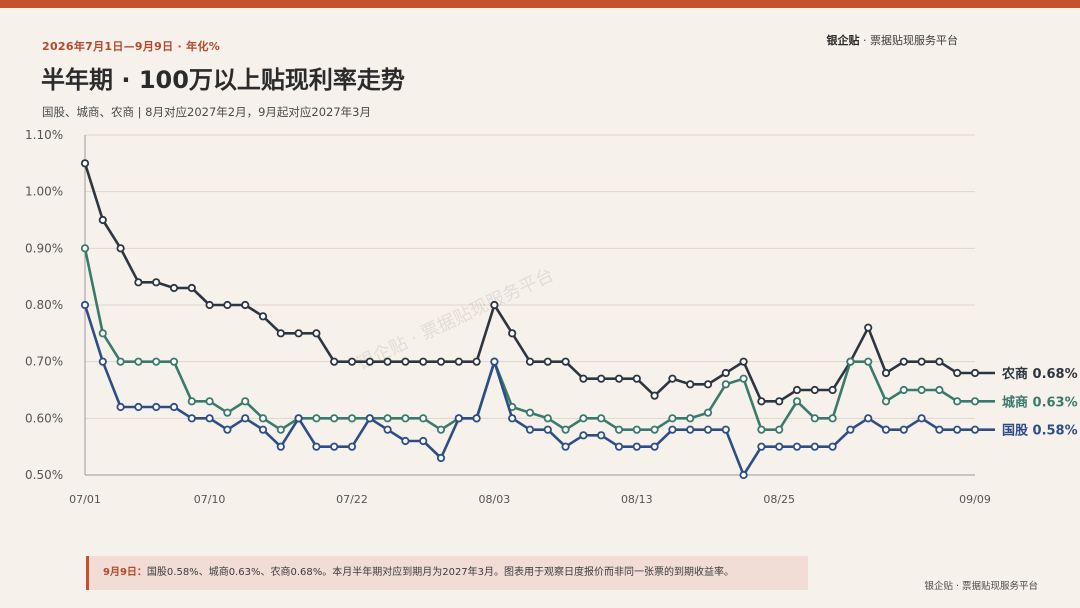 The width and height of the screenshot is (1080, 608). I want to click on y-tick-label: 0.50%, so click(44, 475).